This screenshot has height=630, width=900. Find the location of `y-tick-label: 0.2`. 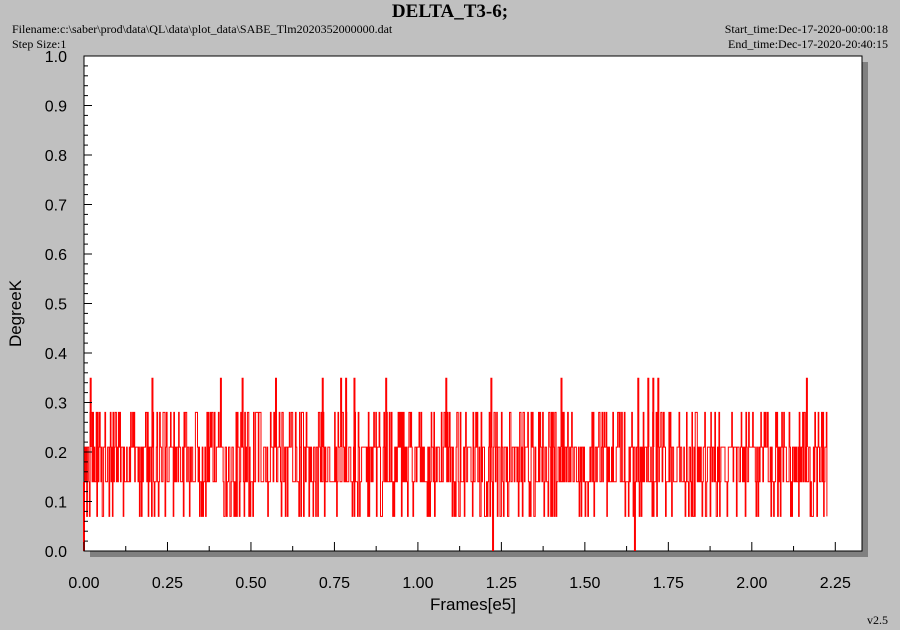

y-tick-label: 0.2 is located at coordinates (56, 453).